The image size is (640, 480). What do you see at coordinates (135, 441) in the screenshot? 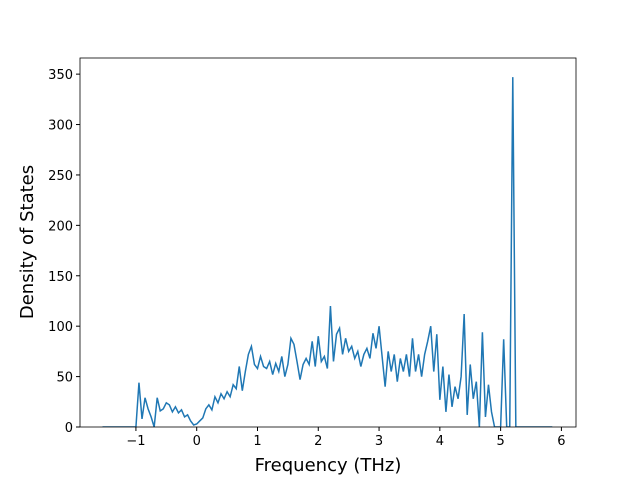
I see `x-tick-label: −1` at bounding box center [135, 441].